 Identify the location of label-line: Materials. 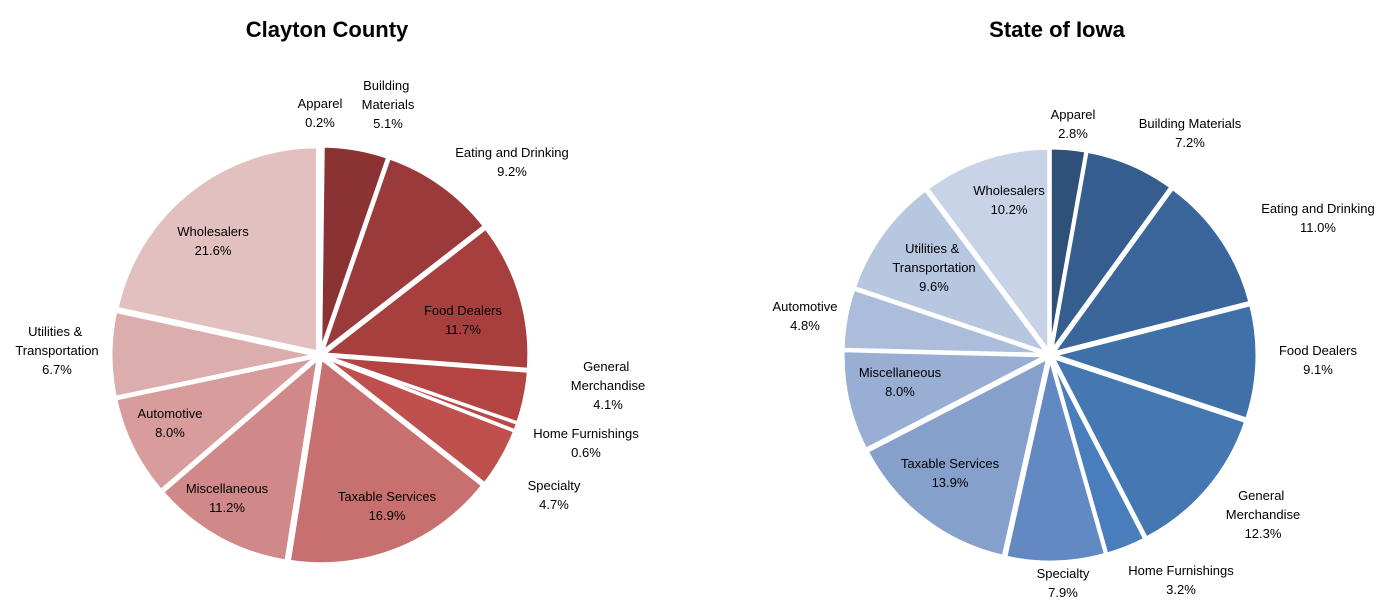
(388, 104).